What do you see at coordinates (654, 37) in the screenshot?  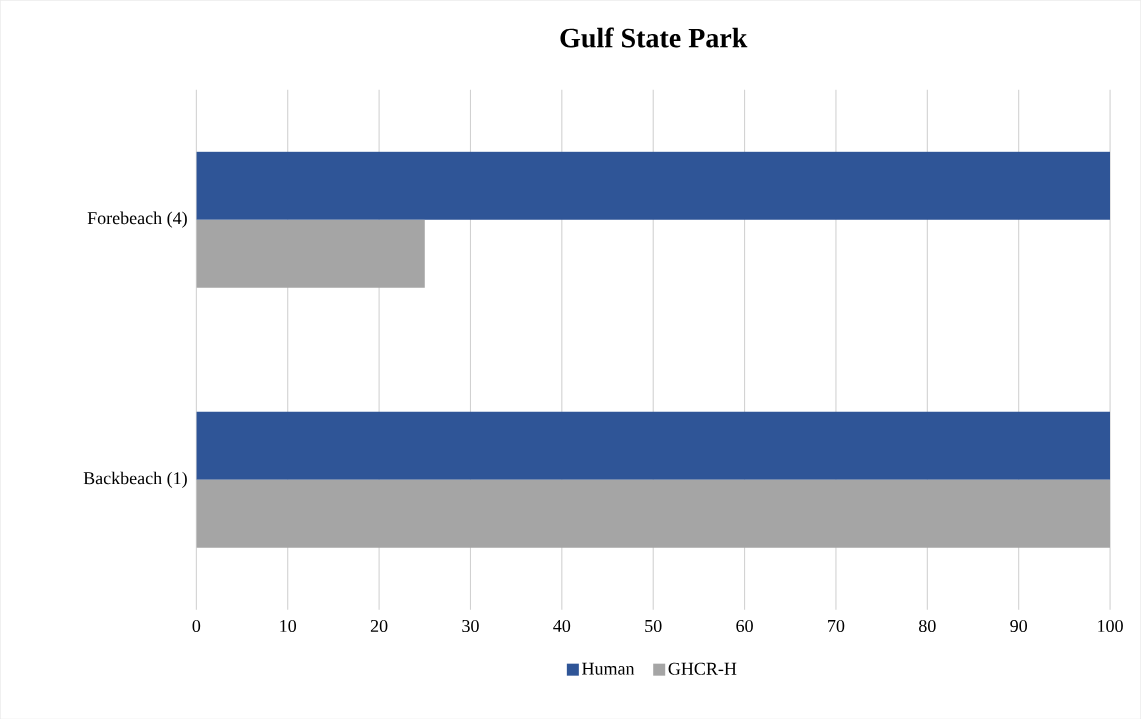 I see `chart-title: Gulf State Park` at bounding box center [654, 37].